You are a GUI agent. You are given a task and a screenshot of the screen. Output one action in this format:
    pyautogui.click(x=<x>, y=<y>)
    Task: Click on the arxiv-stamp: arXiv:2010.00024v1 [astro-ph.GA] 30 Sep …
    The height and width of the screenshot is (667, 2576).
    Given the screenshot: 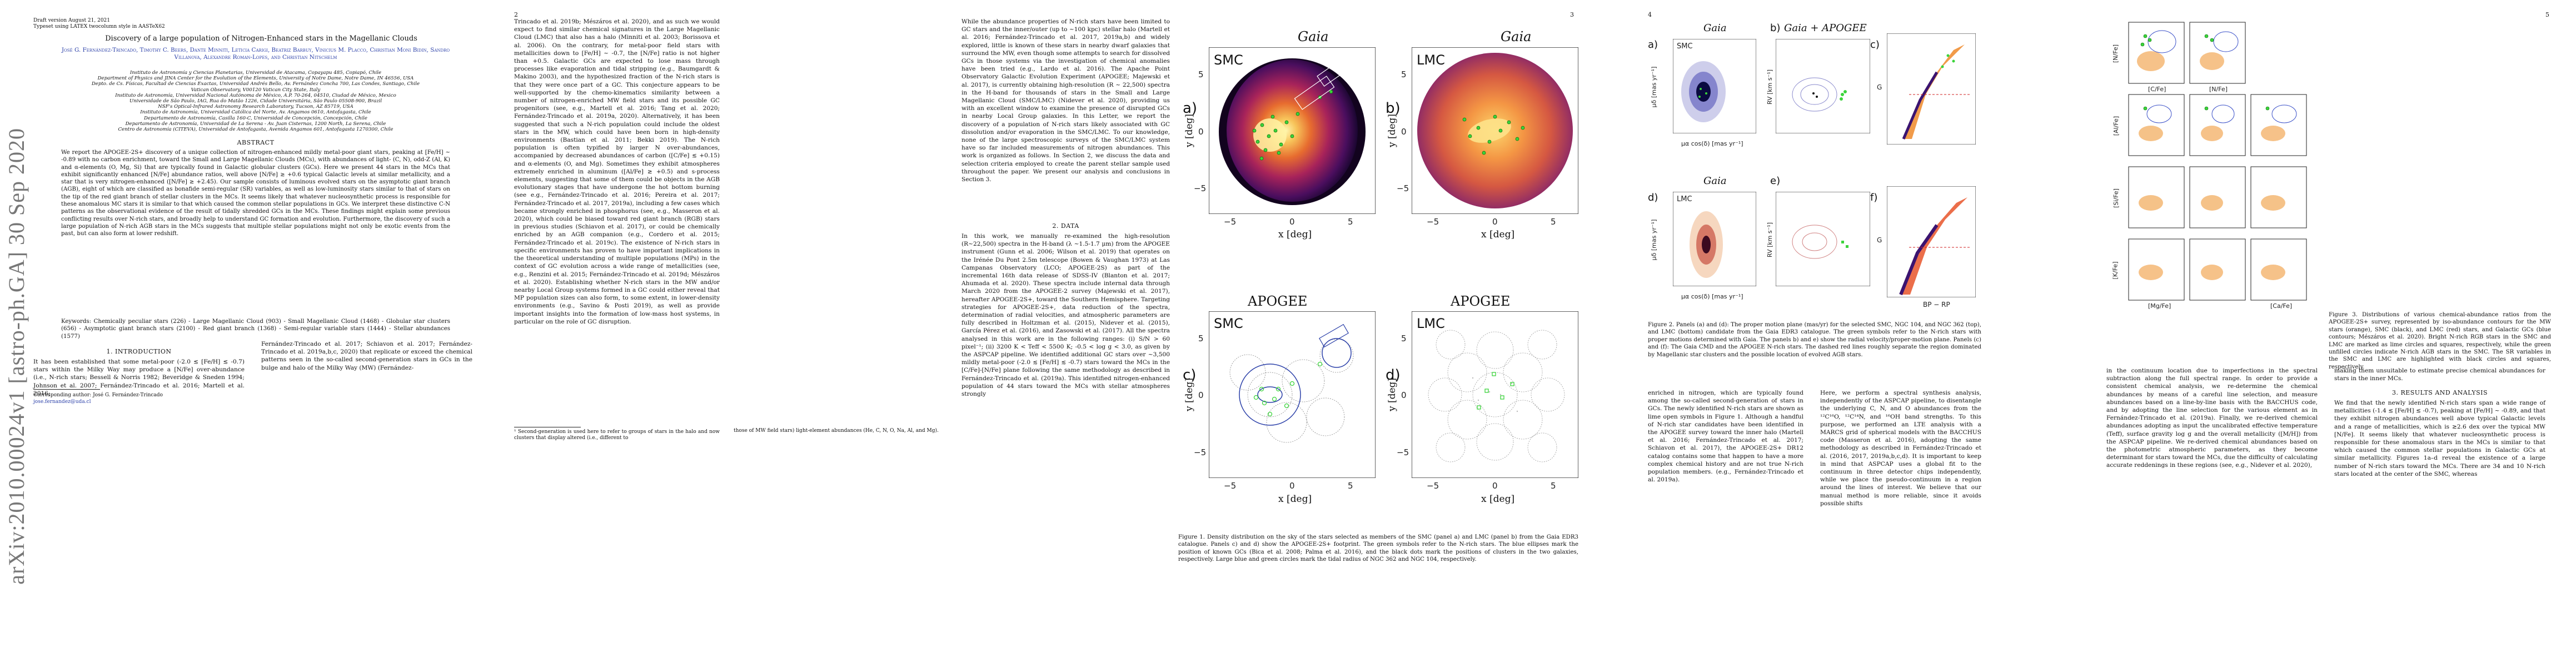 What is the action you would take?
    pyautogui.click(x=16, y=356)
    